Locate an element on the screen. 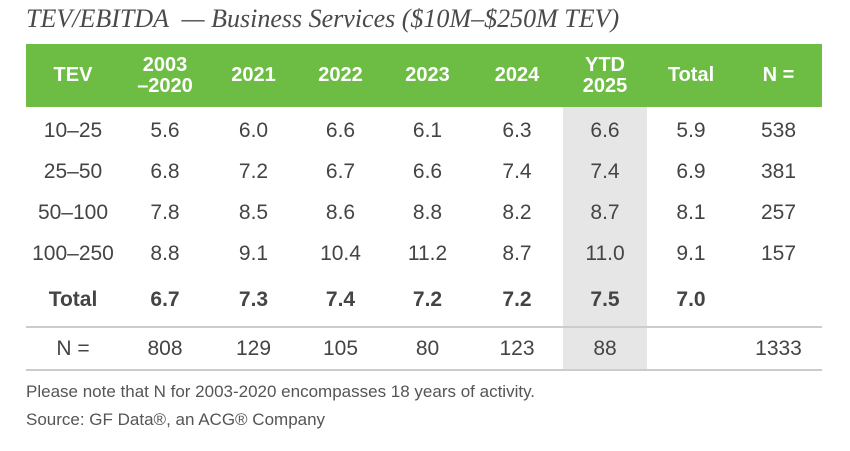 The height and width of the screenshot is (451, 850). table-cell: 6.9 is located at coordinates (691, 171).